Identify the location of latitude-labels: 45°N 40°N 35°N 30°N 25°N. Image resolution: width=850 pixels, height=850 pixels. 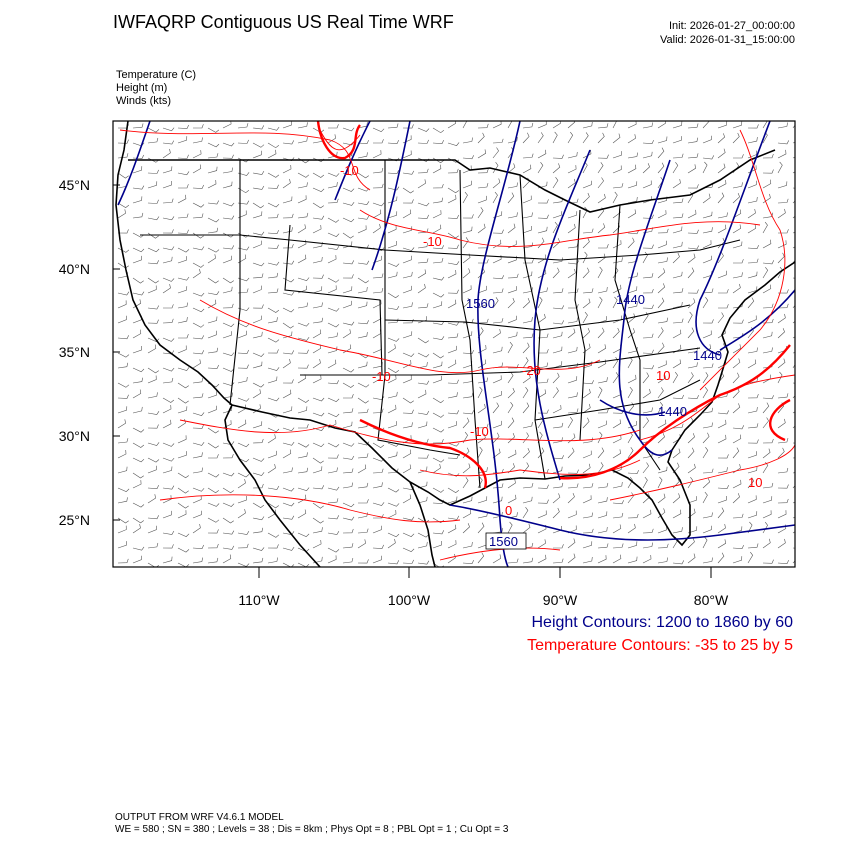
(74, 352).